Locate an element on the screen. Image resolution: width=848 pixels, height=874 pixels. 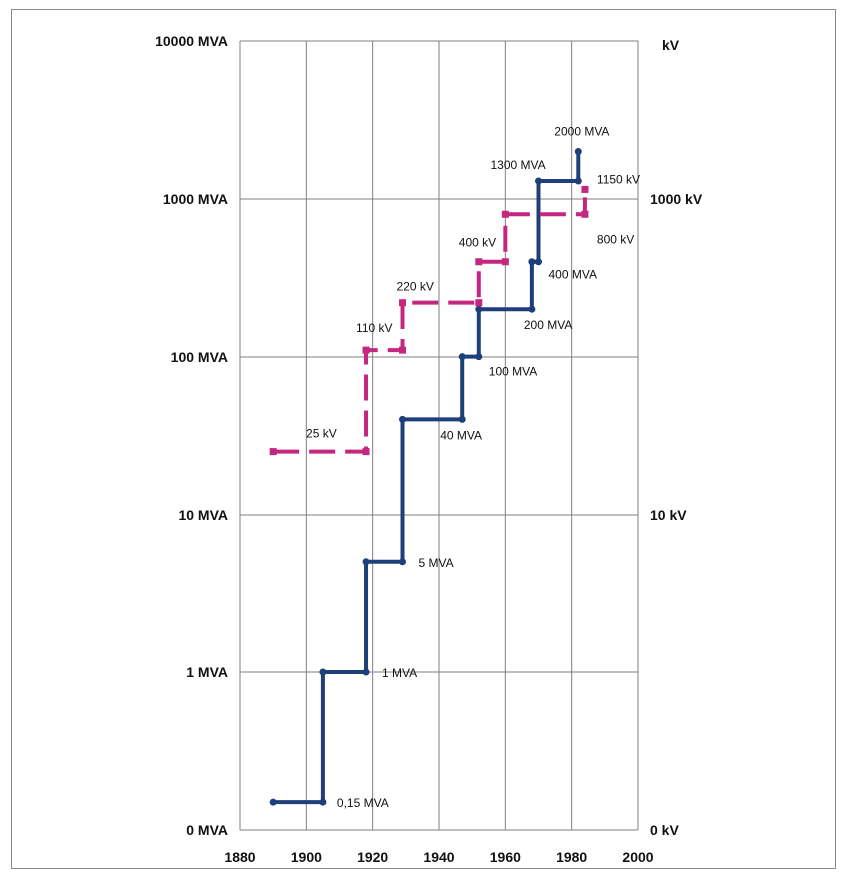
y-axis-right: 0 kV 10 kV 1000 kV is located at coordinates (676, 514).